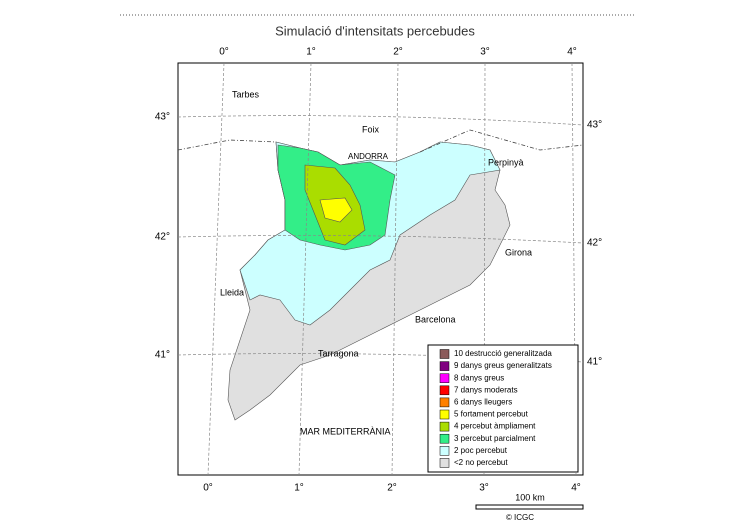 The image size is (750, 530). What do you see at coordinates (495, 438) in the screenshot?
I see `legend-label: 3 percebut parcialment` at bounding box center [495, 438].